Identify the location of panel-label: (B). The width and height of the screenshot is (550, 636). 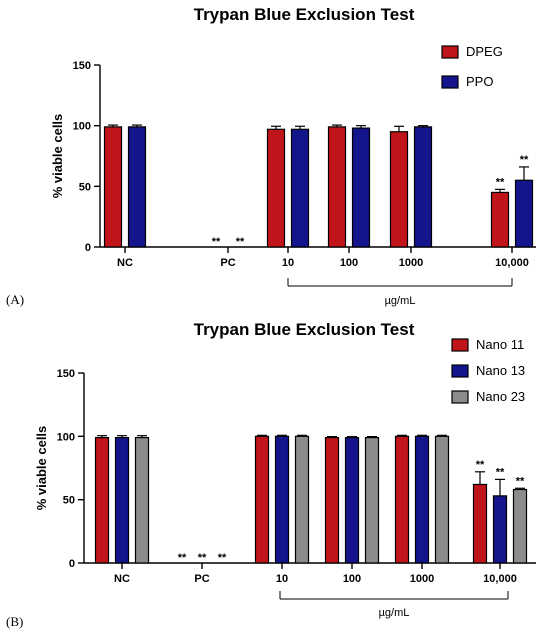
(14, 621).